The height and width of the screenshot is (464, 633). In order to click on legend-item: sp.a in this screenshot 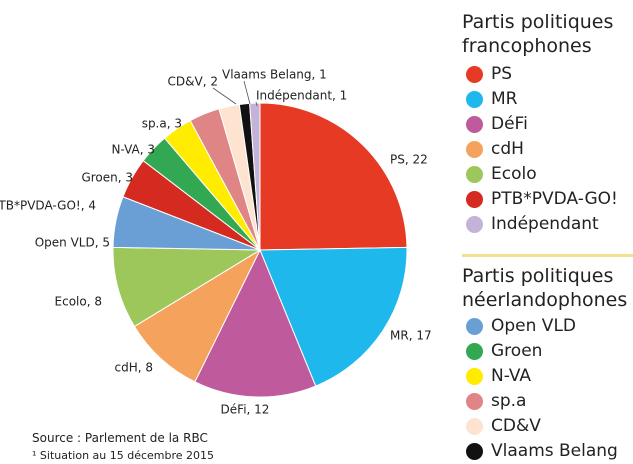, I will do `click(547, 401)`.